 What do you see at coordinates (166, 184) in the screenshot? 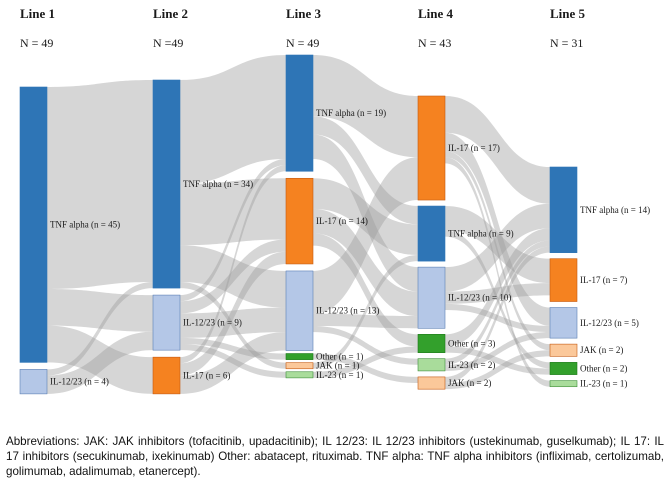
I see `node-bar-l2-tnf` at bounding box center [166, 184].